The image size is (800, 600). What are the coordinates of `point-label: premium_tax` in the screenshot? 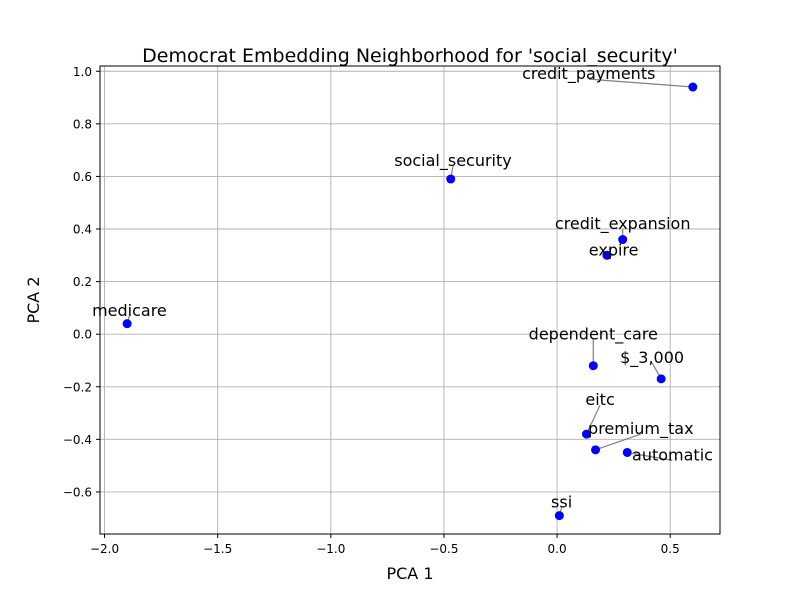 It's located at (641, 429).